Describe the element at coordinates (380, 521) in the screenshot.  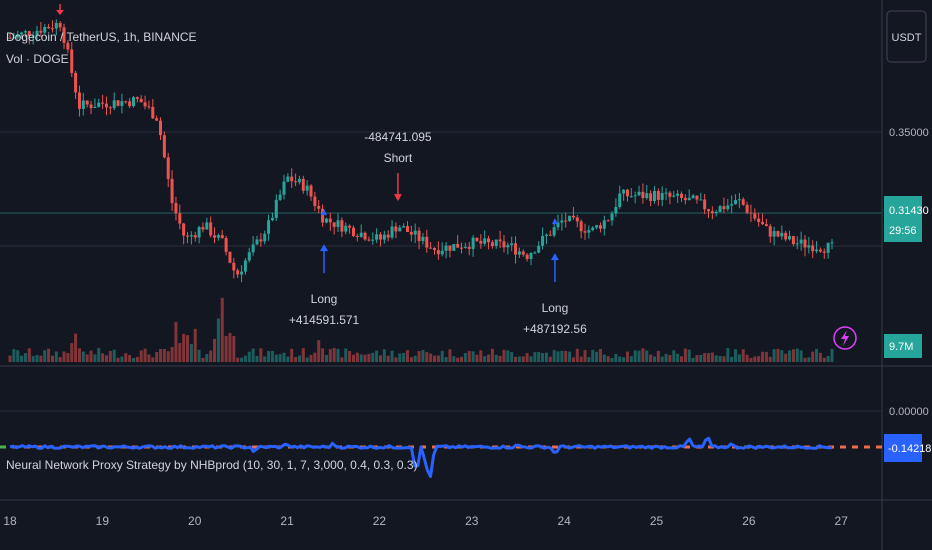
I see `time-axis-tick-label: 22` at that location.